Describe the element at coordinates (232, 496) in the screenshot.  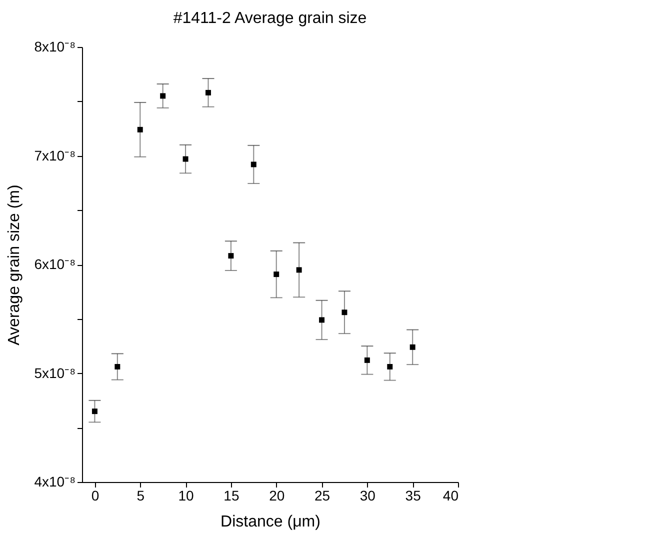
I see `x-tick-label: 15` at that location.